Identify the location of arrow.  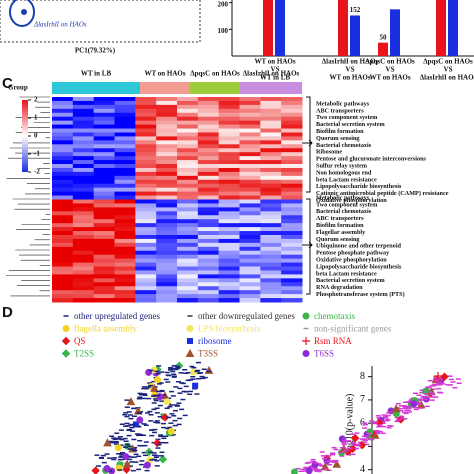
(307, 143).